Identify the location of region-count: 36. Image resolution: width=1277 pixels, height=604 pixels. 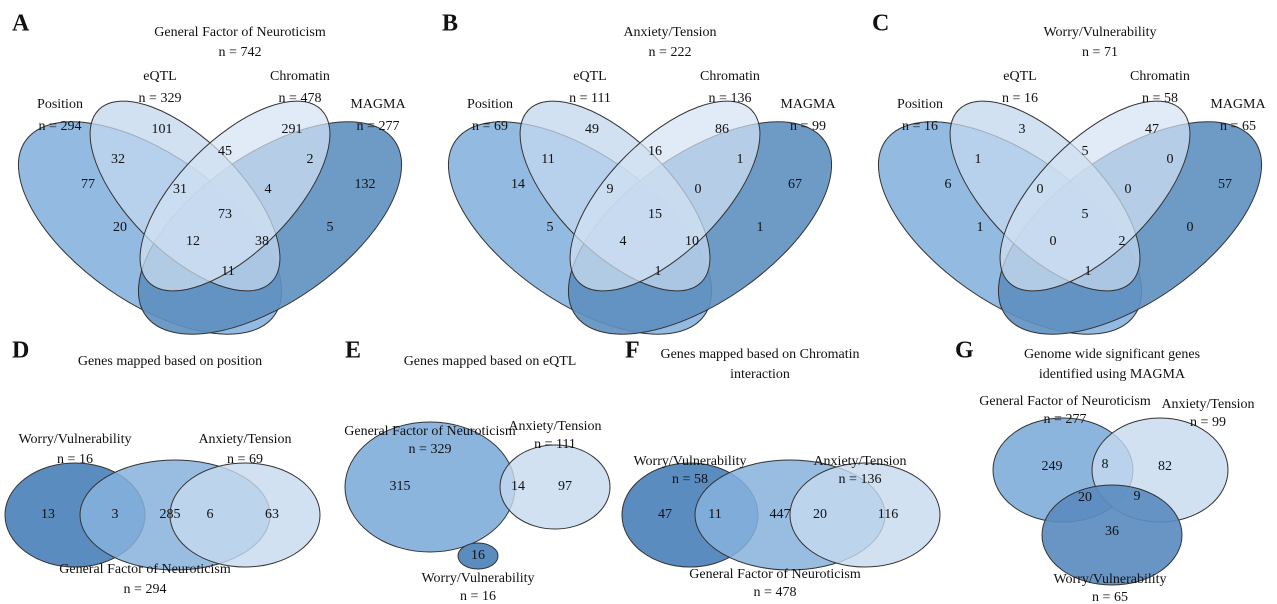
(1112, 531).